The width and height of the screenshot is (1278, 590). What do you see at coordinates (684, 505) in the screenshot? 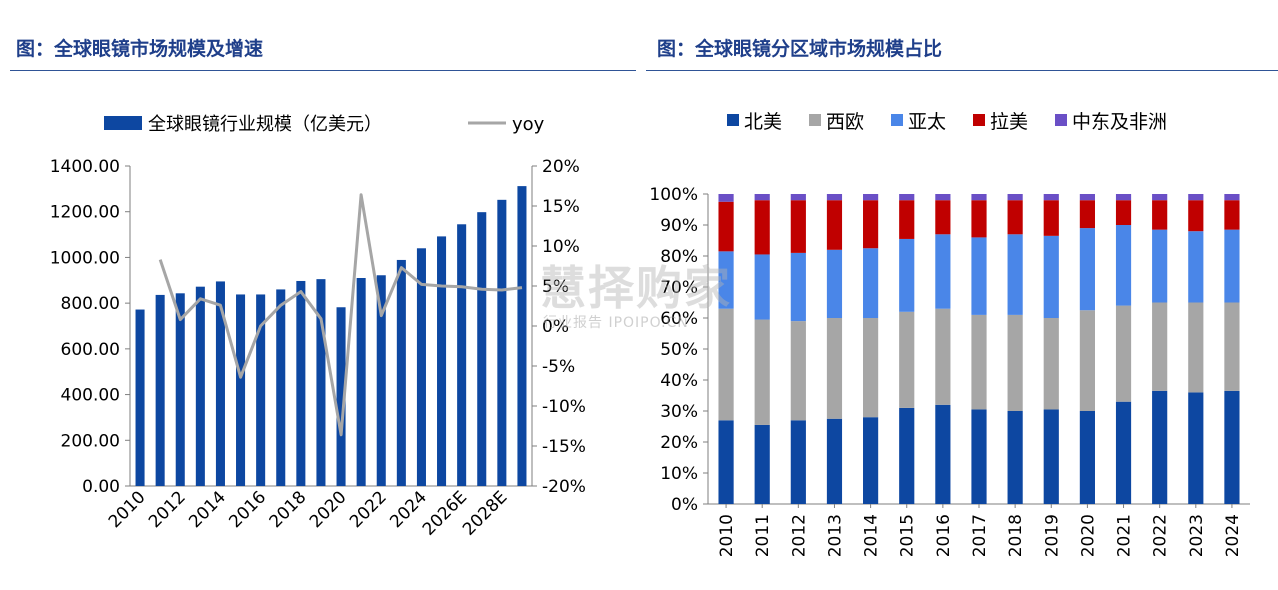
I see `share-y-tick-label: 0%` at bounding box center [684, 505].